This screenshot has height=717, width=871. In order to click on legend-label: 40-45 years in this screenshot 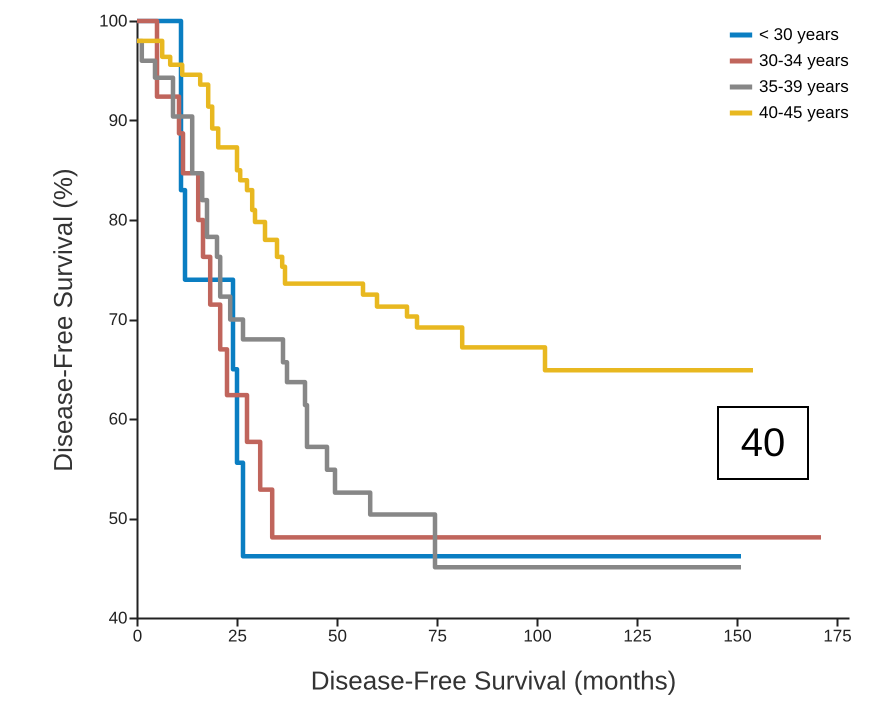, I will do `click(804, 112)`.